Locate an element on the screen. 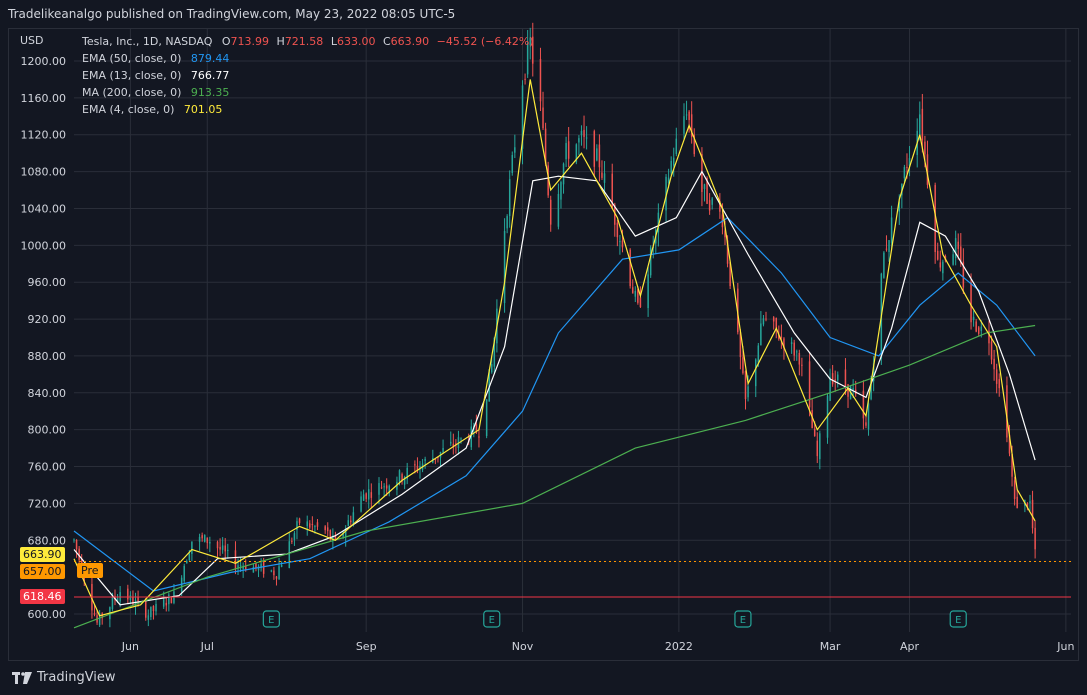  legend-indicator-row: MA (200, close, 0) 913.35 is located at coordinates (308, 92).